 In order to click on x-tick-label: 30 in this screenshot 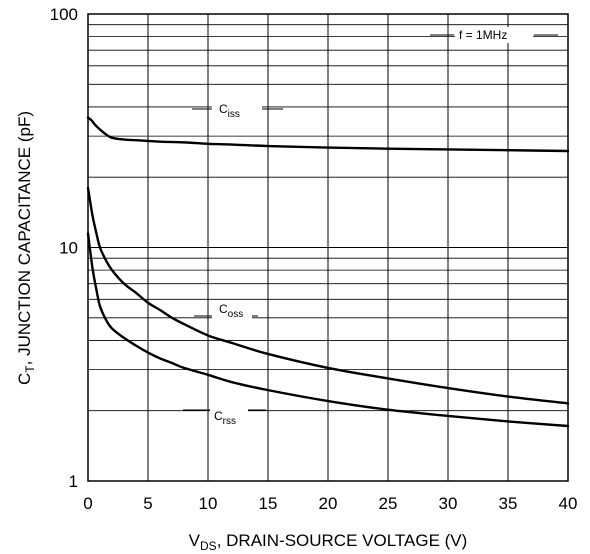, I will do `click(448, 503)`.